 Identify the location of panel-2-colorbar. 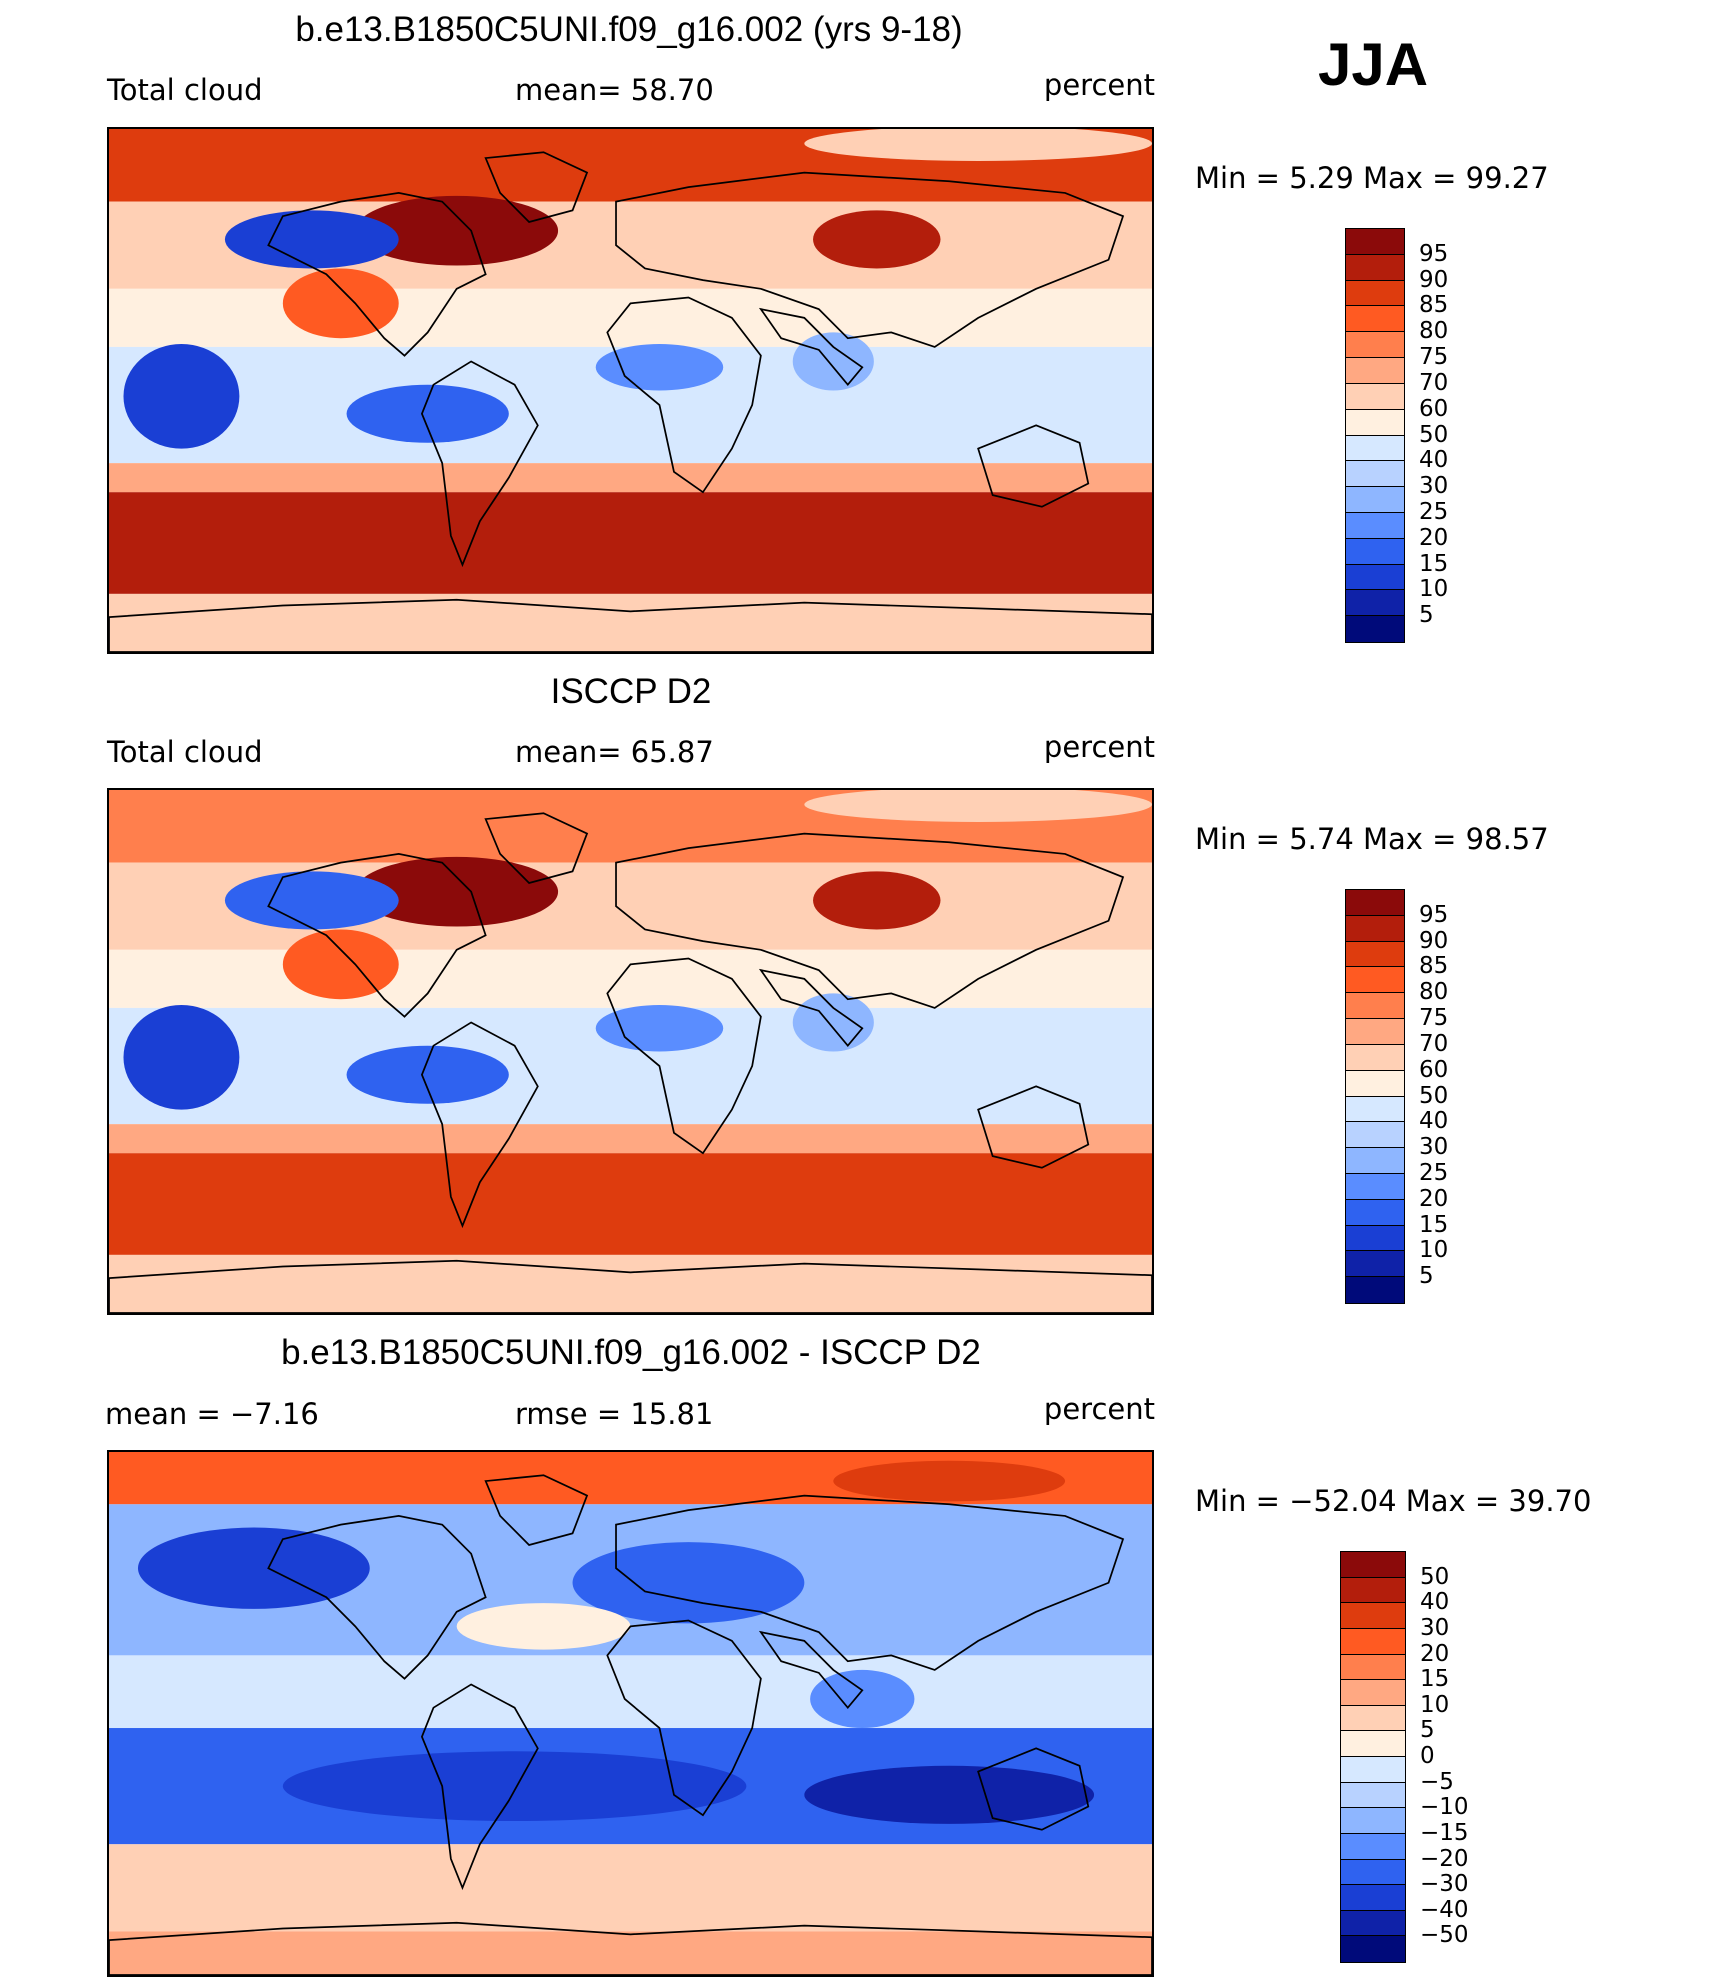
(1375, 1096).